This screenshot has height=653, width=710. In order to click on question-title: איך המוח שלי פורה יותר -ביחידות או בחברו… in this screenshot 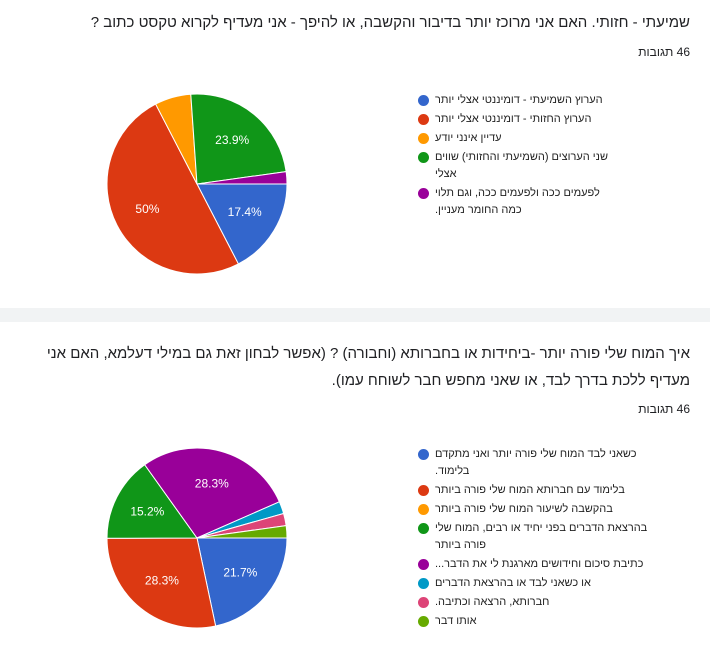, I will do `click(368, 367)`.